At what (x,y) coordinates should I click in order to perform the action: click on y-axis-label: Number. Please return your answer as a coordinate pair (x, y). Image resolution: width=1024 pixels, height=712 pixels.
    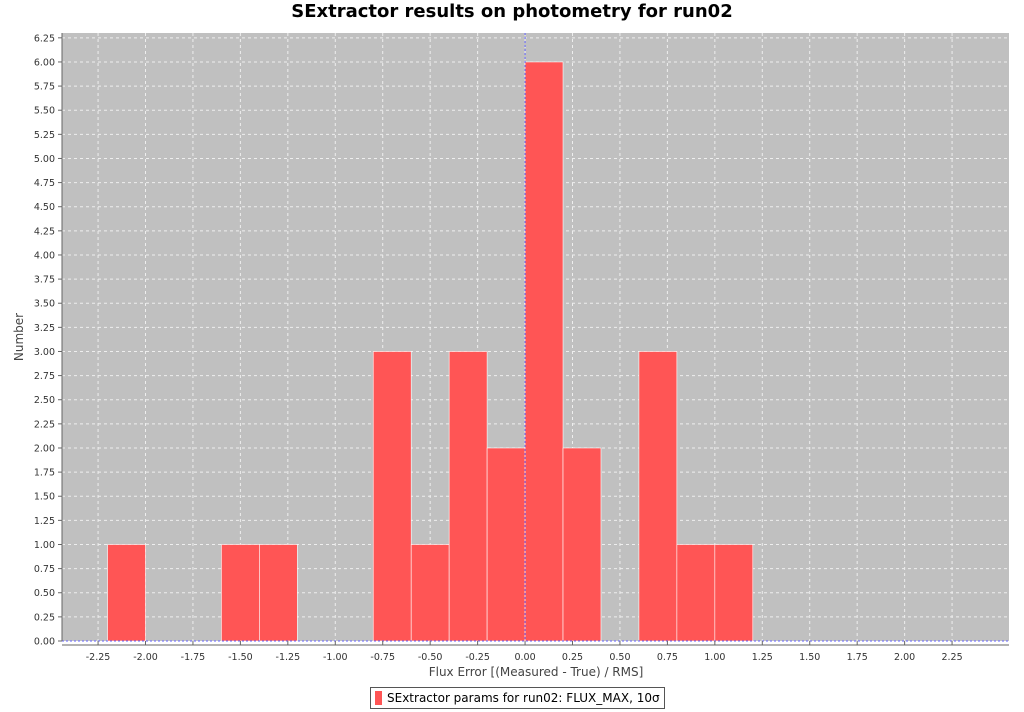
    Looking at the image, I should click on (19, 337).